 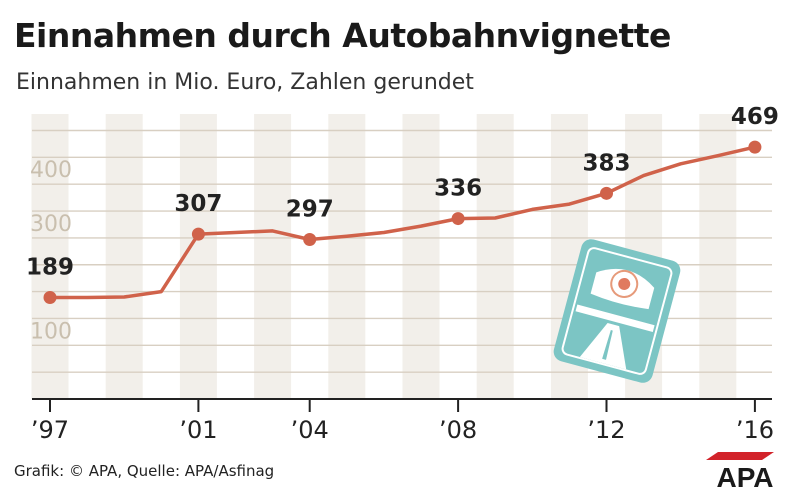 What do you see at coordinates (198, 430) in the screenshot?
I see `x-tick-label: ’01` at bounding box center [198, 430].